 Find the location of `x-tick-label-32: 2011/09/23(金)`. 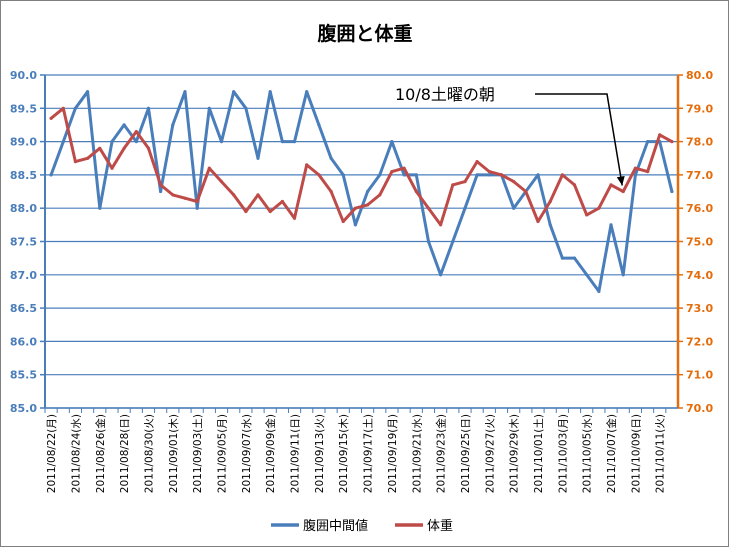

x-tick-label-32: 2011/09/23(金) is located at coordinates (441, 453).